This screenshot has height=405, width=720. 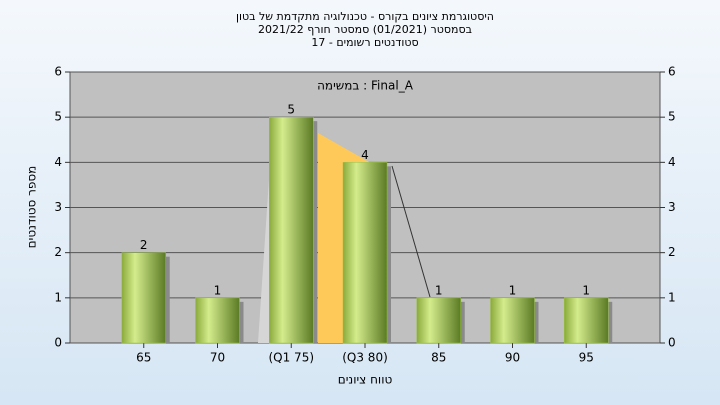 I want to click on value-label: 2, so click(x=144, y=245).